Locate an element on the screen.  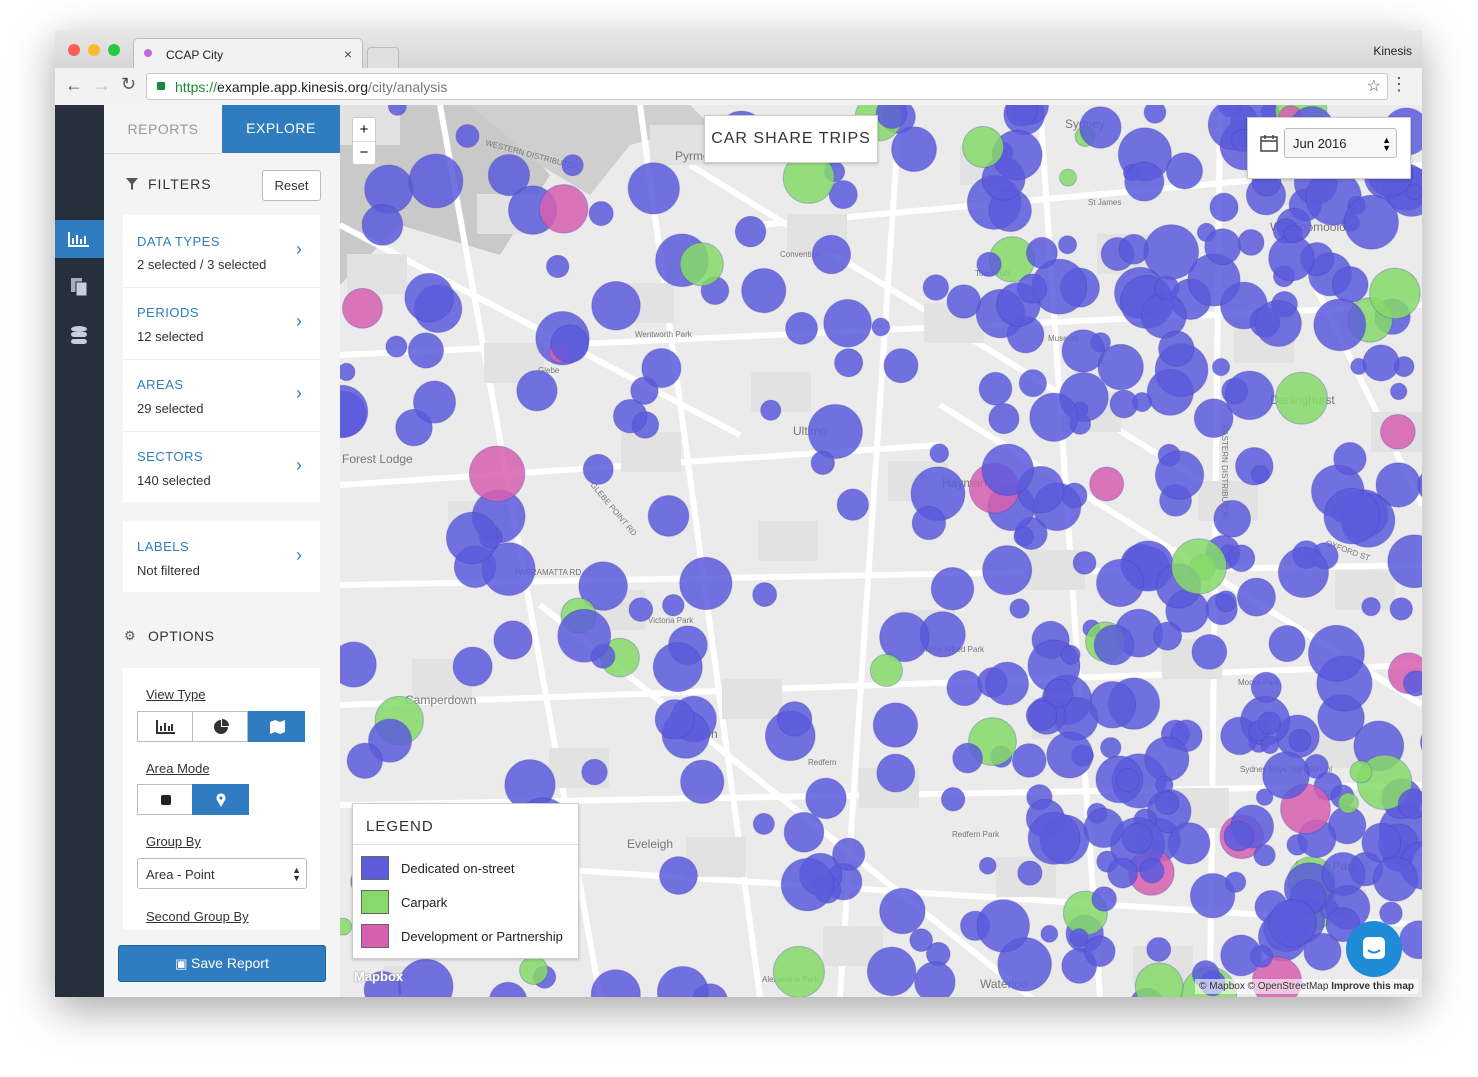
chat-icon is located at coordinates (1374, 948).